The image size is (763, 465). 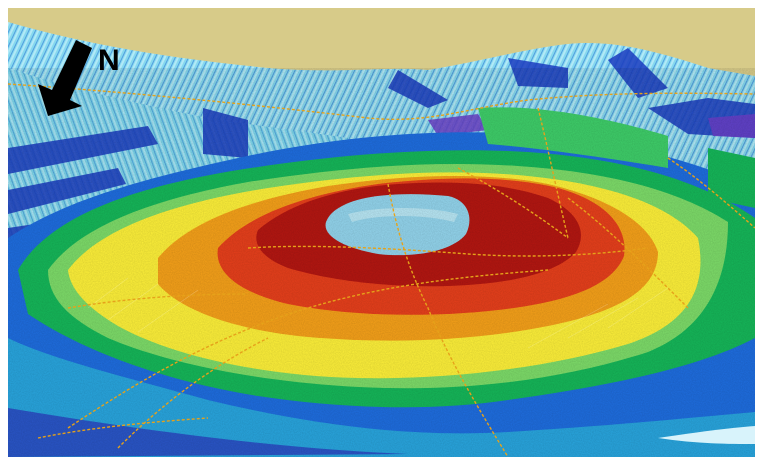 What do you see at coordinates (79, 78) in the screenshot?
I see `north-arrow-icon: N` at bounding box center [79, 78].